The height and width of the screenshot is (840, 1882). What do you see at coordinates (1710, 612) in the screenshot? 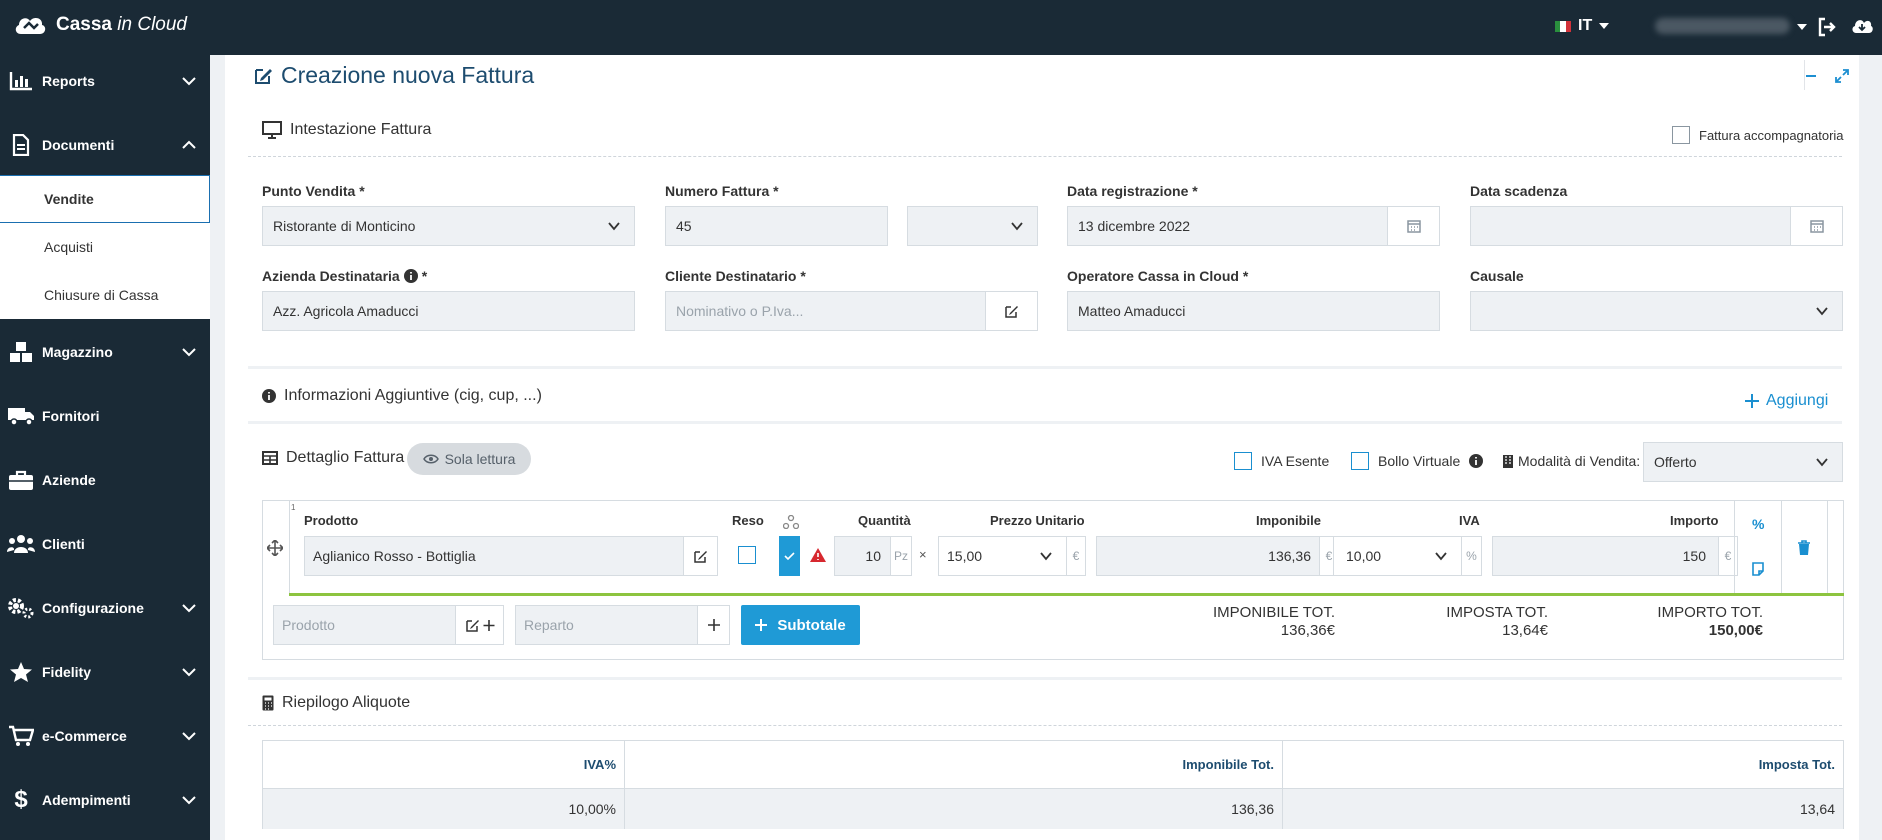
I see `total-label: IMPORTO TOT.` at bounding box center [1710, 612].